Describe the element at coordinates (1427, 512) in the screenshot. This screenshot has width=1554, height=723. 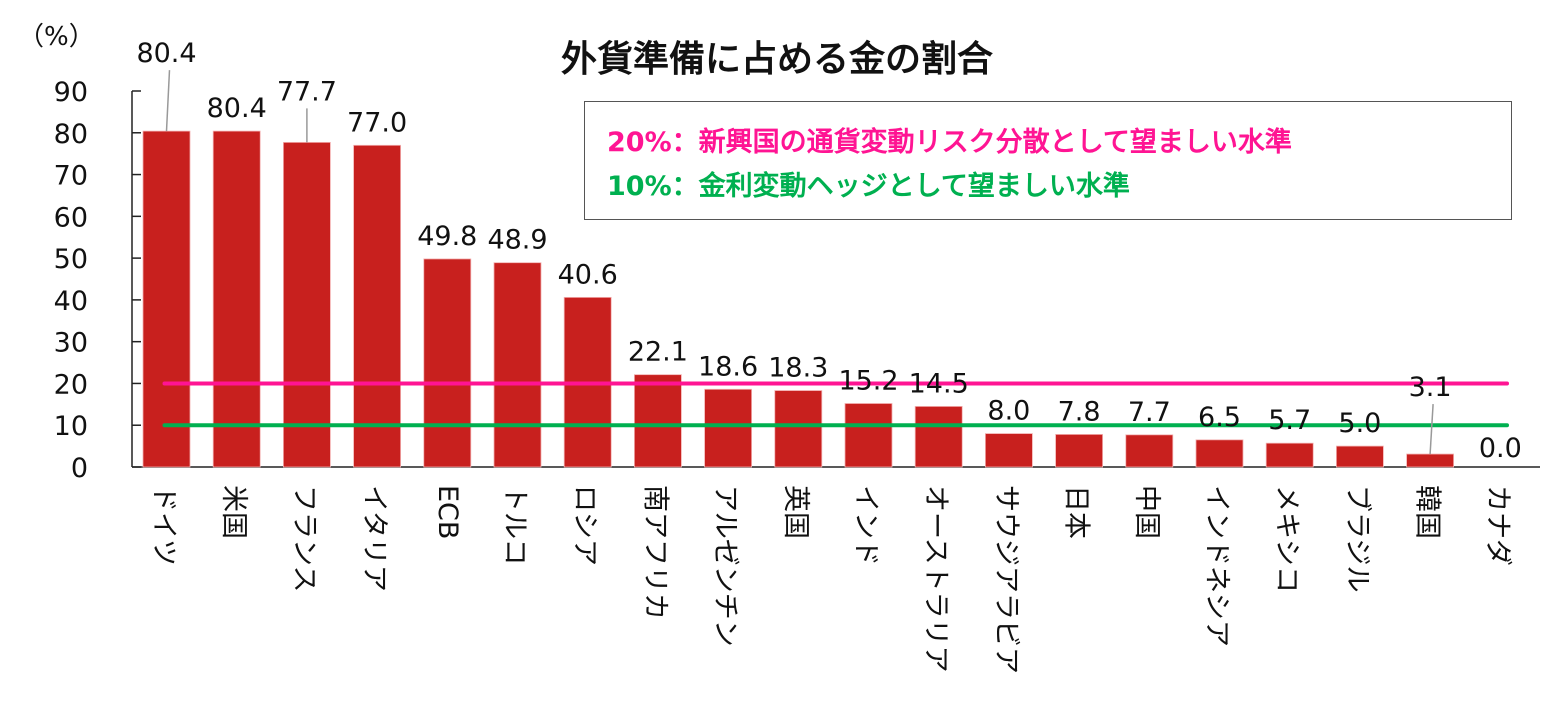
I see `x-tick-label: 韓国` at that location.